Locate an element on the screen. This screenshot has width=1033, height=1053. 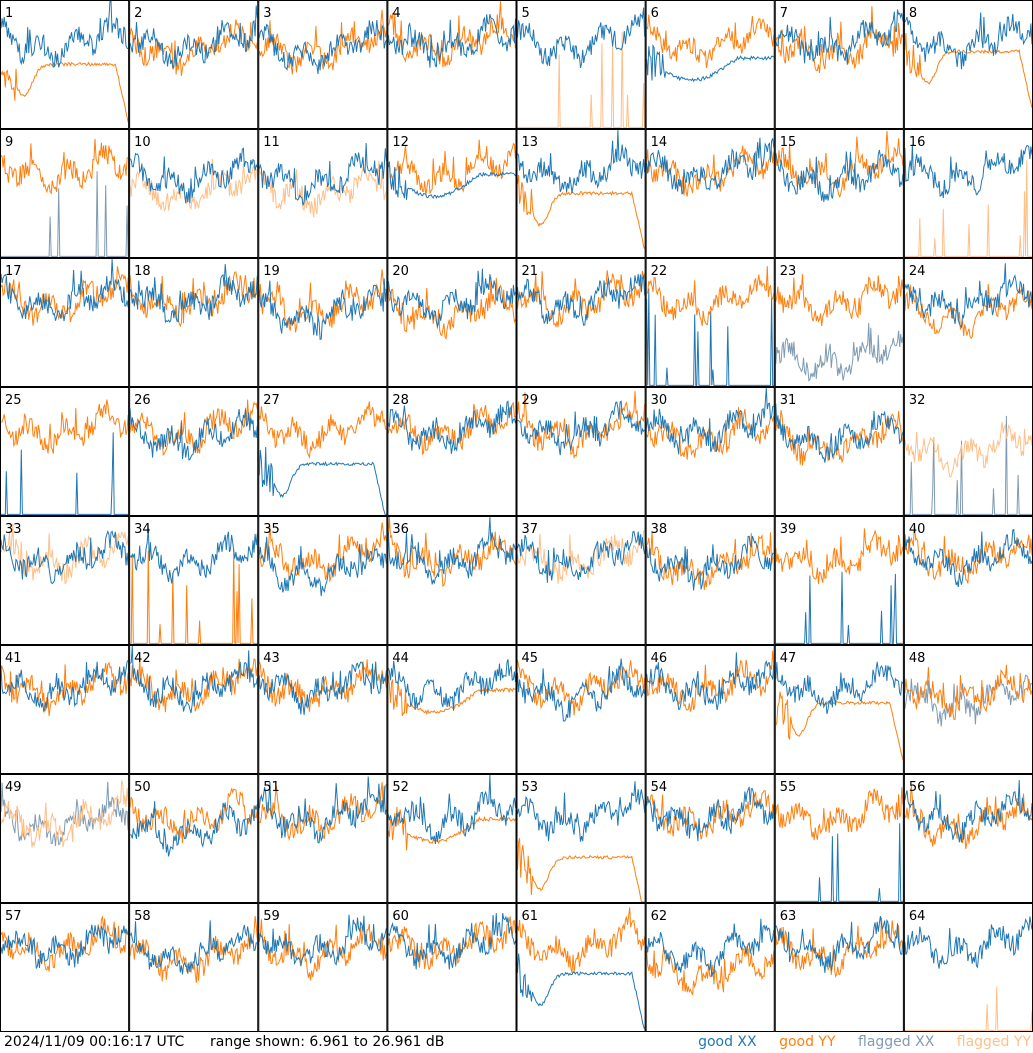
panel-3: 3 is located at coordinates (323, 64).